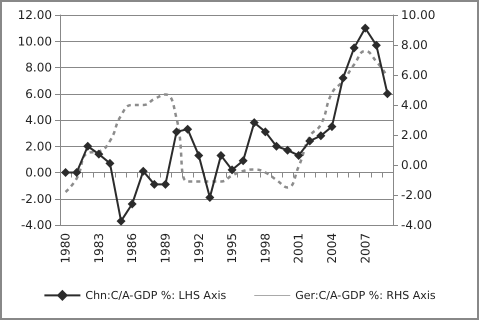 The image size is (479, 320). Describe the element at coordinates (38, 67) in the screenshot. I see `y-tick-label: 8.00` at that location.